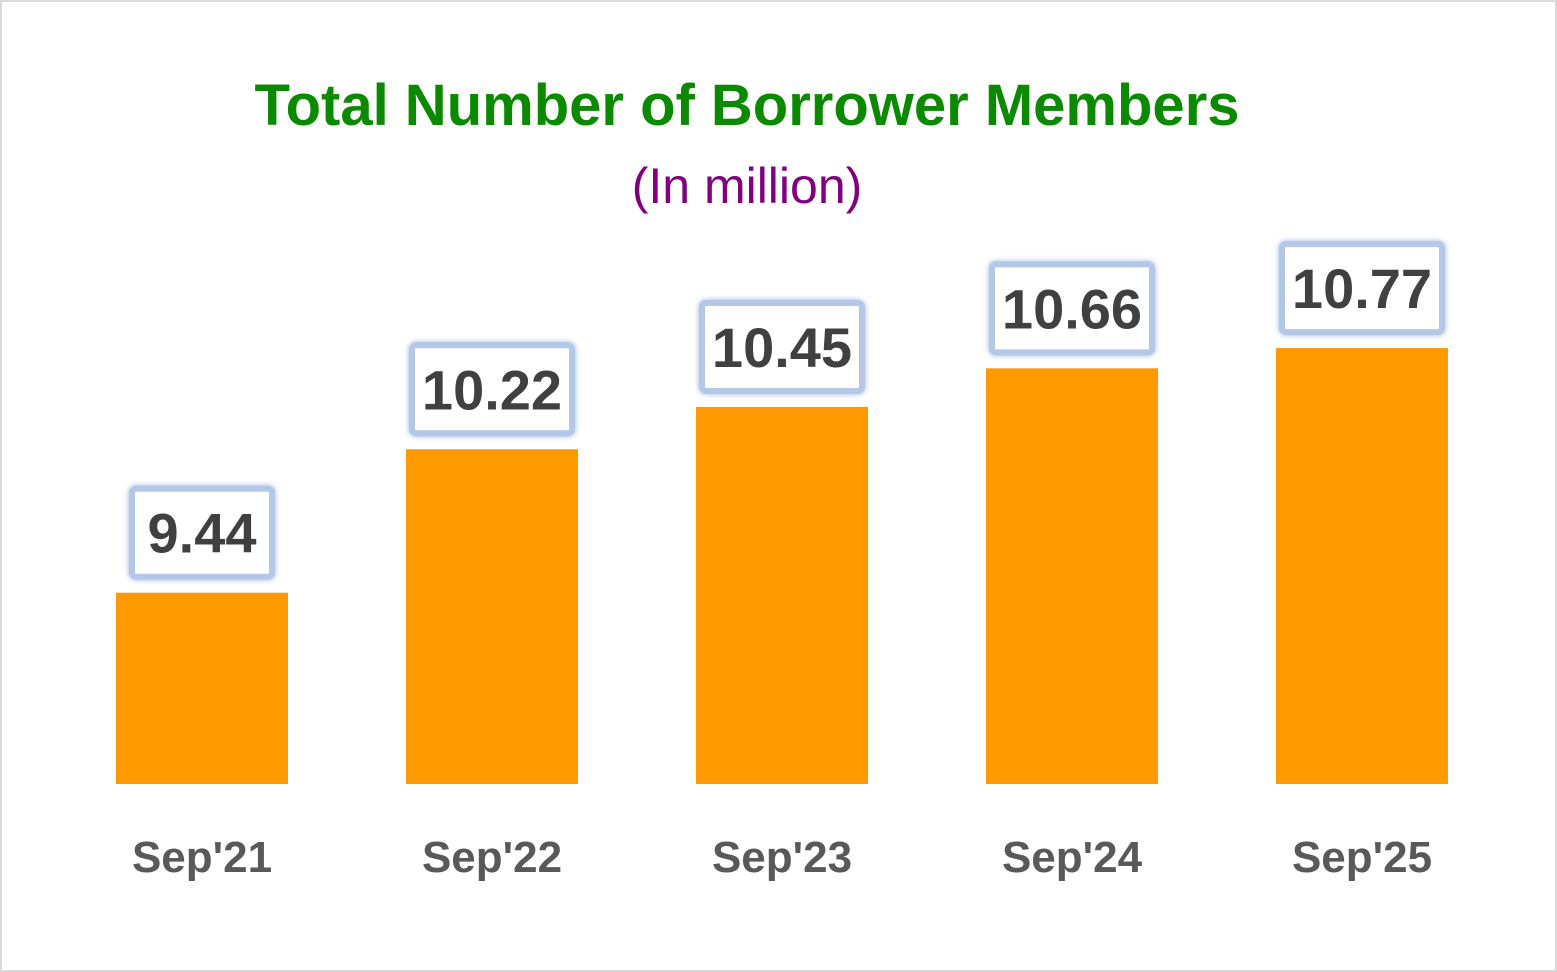 This screenshot has width=1557, height=972. I want to click on category-label-Sep'21: Sep'21, so click(202, 857).